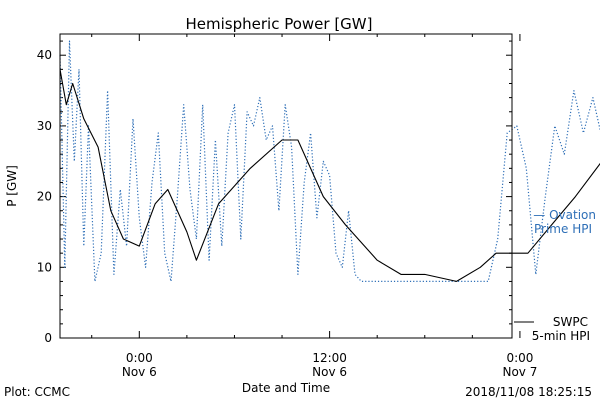 The width and height of the screenshot is (600, 400). Describe the element at coordinates (563, 229) in the screenshot. I see `legend-ovation-line2: Prime HPI` at that location.